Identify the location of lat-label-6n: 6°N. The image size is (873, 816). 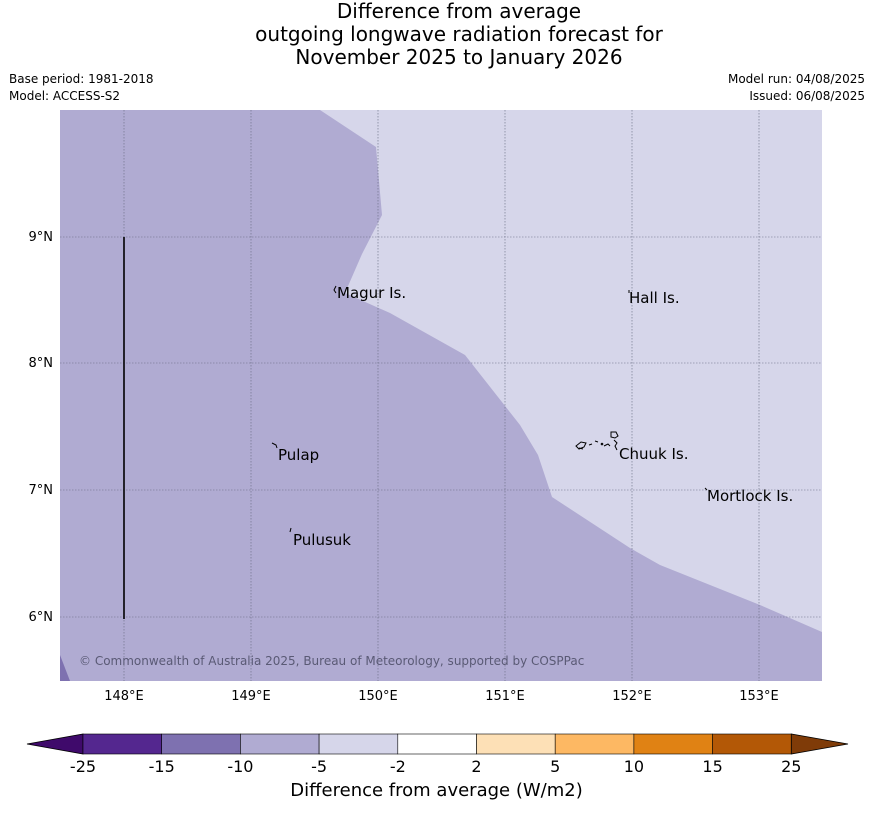
(41, 617).